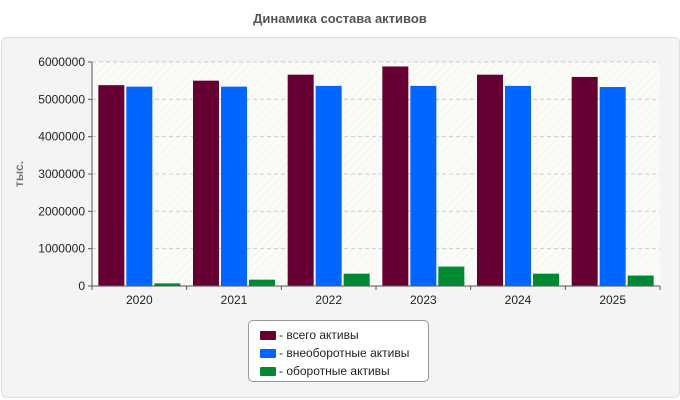 The image size is (680, 400). What do you see at coordinates (61, 137) in the screenshot?
I see `y-tick-label: 4000000` at bounding box center [61, 137].